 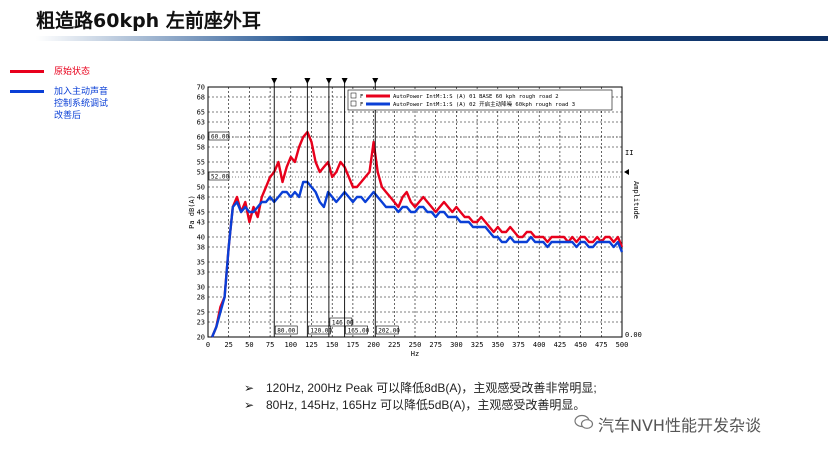 What do you see at coordinates (201, 188) in the screenshot?
I see `y-tick-label: 50` at bounding box center [201, 188].